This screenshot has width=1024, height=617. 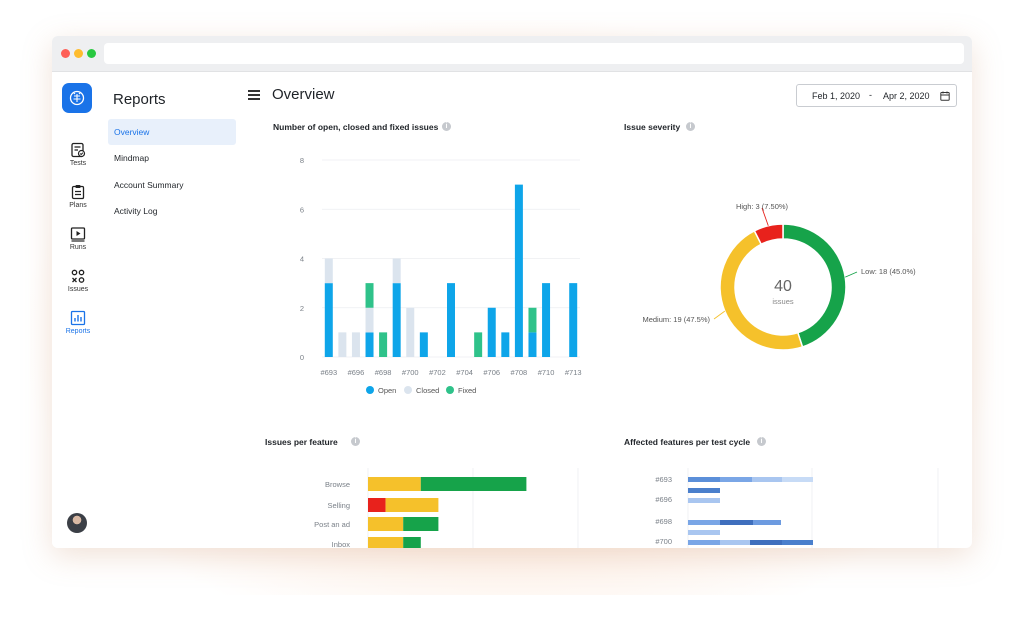 What do you see at coordinates (78, 276) in the screenshot?
I see `issues-icon` at bounding box center [78, 276].